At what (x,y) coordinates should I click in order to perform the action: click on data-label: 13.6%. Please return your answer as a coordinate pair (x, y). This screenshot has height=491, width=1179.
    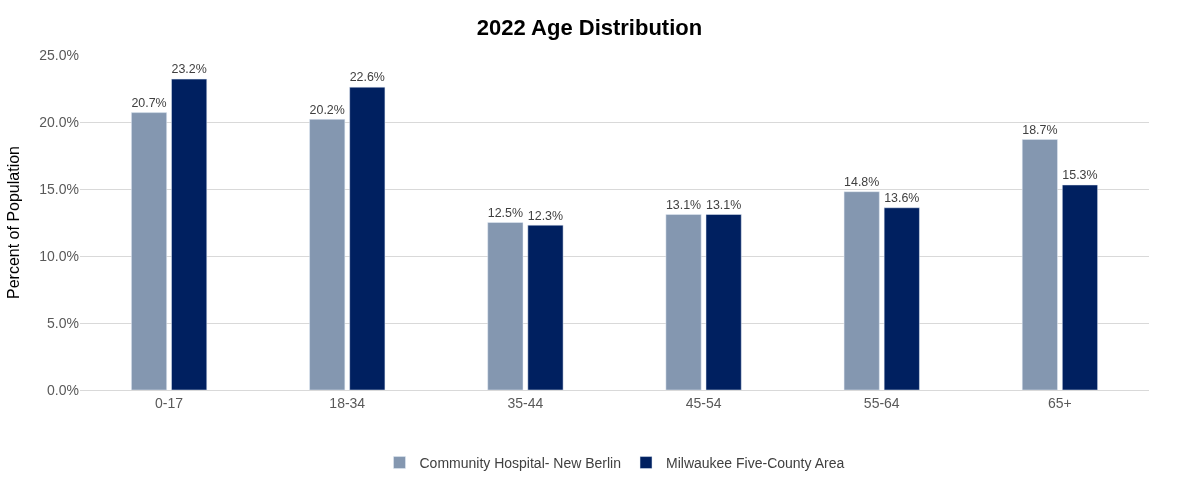
    Looking at the image, I should click on (902, 198).